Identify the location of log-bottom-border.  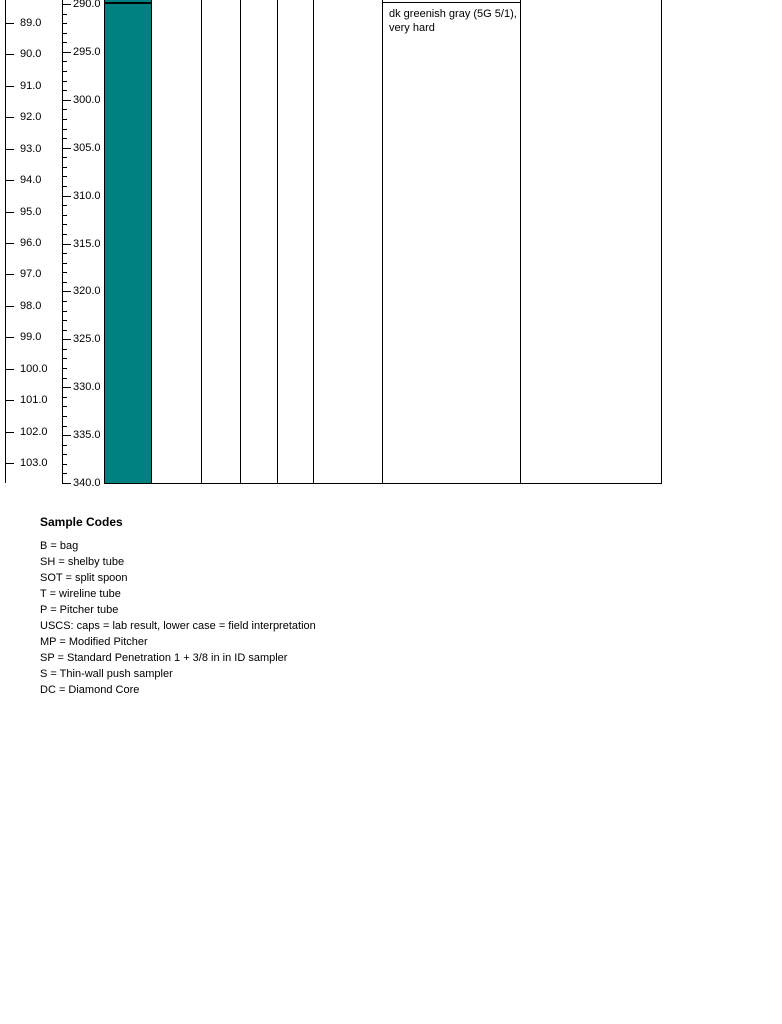
(383, 483).